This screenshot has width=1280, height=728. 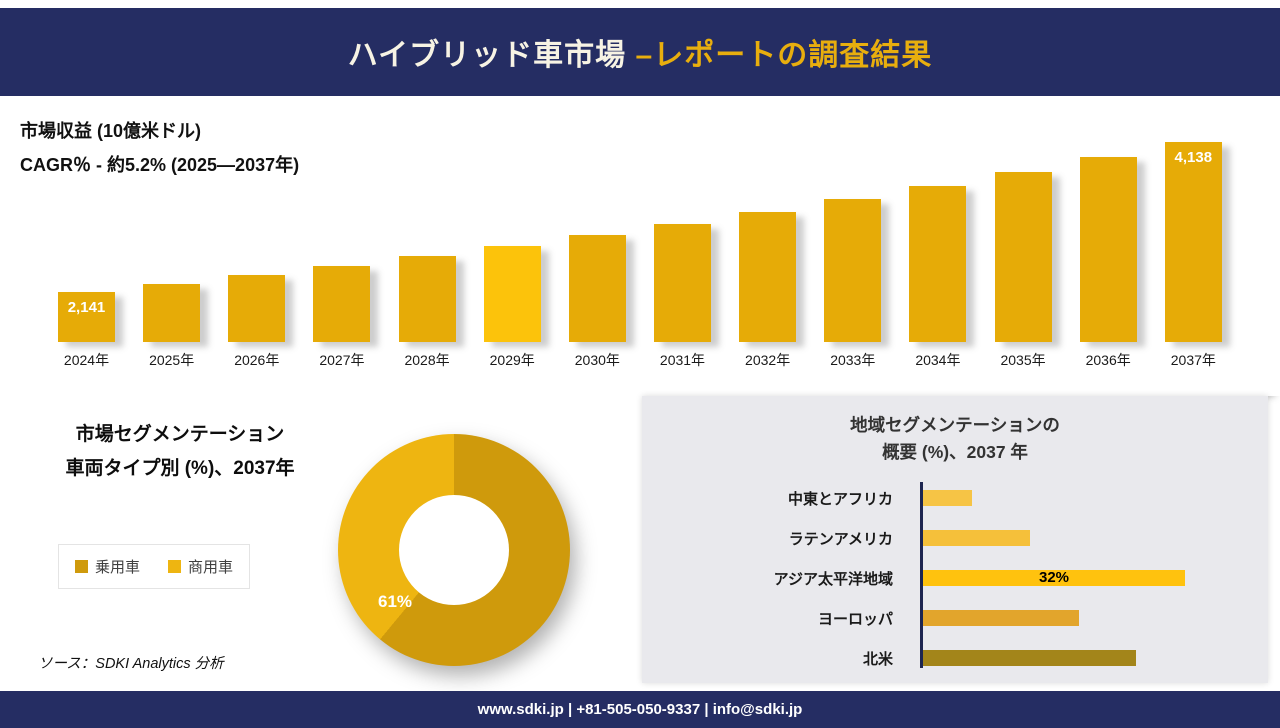 I want to click on region-row: アジア太平洋地域 32%, so click(x=955, y=578).